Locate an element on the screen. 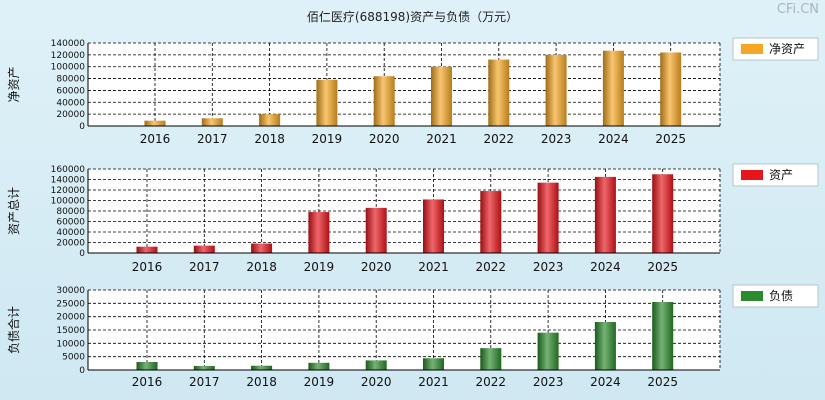 The image size is (825, 400). legend: 资产 is located at coordinates (775, 175).